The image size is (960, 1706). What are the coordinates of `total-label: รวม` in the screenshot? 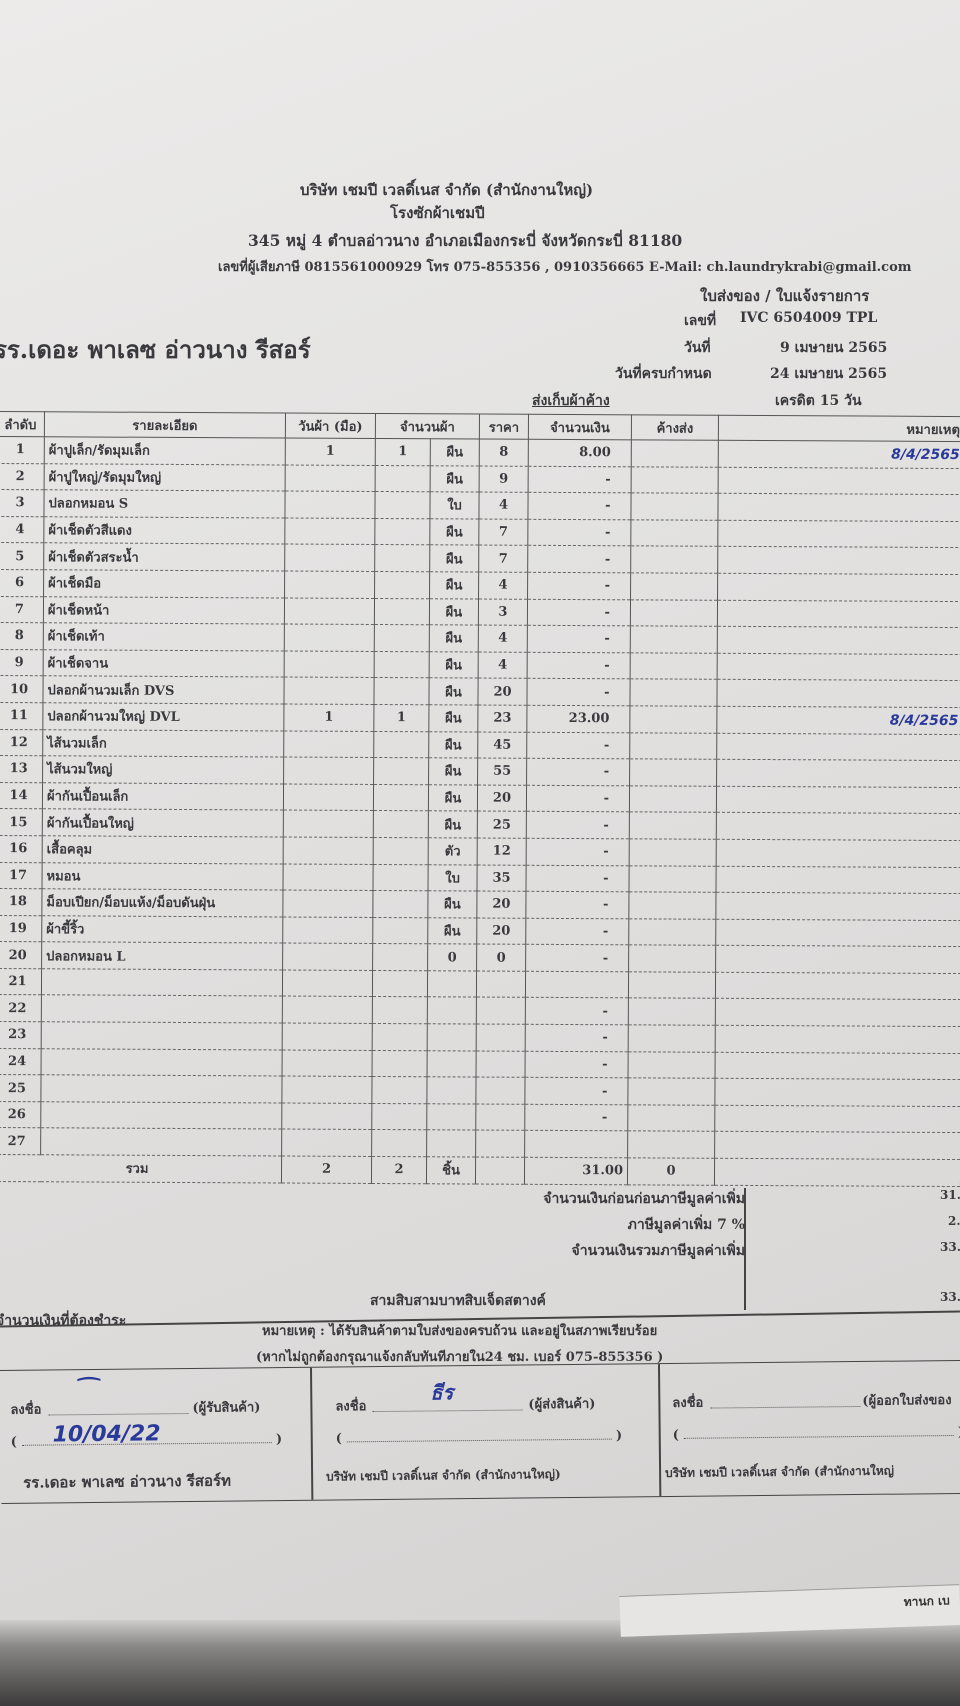 It's located at (141, 1168).